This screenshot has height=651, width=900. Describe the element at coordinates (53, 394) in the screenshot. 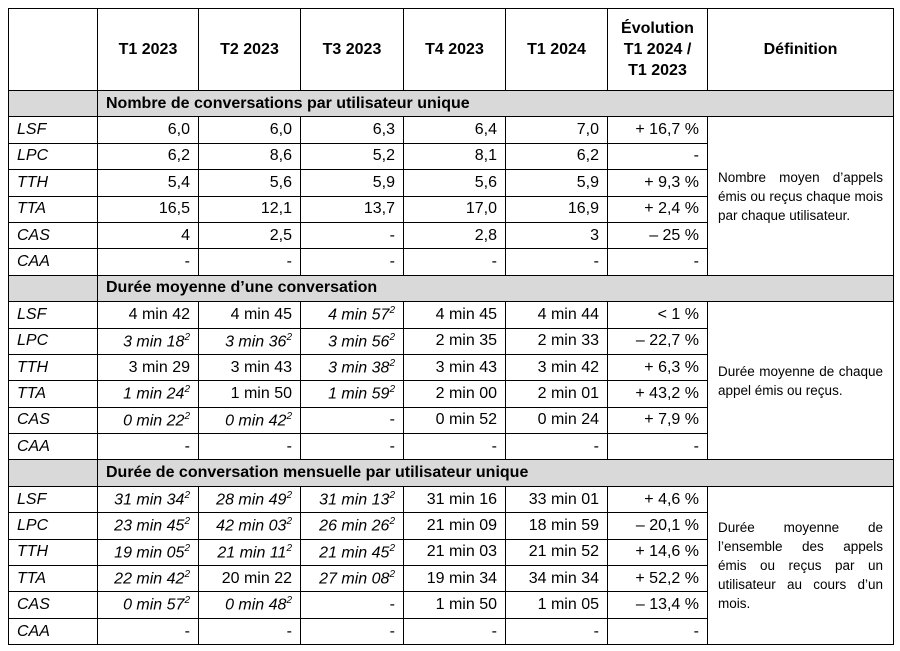

I see `row-label: TTA` at that location.